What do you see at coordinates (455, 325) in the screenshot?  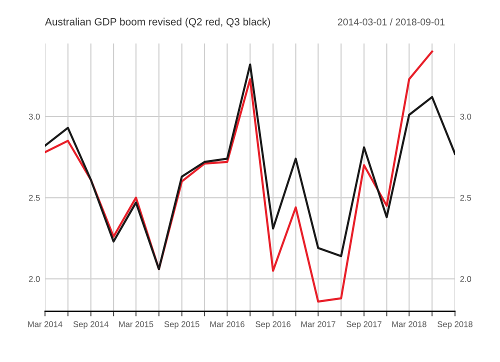 I see `x-tick-label: Sep 2018` at bounding box center [455, 325].